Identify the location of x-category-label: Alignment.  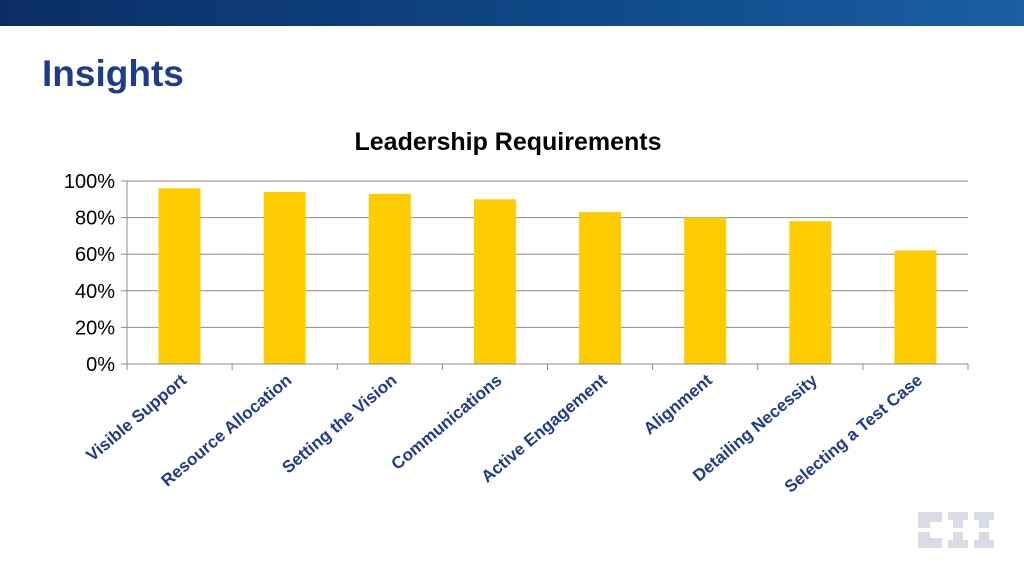
(678, 404).